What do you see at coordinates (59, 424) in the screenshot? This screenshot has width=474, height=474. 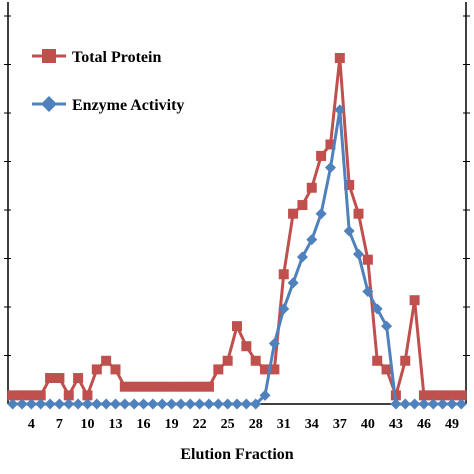 I see `x-tick-label: 7` at bounding box center [59, 424].